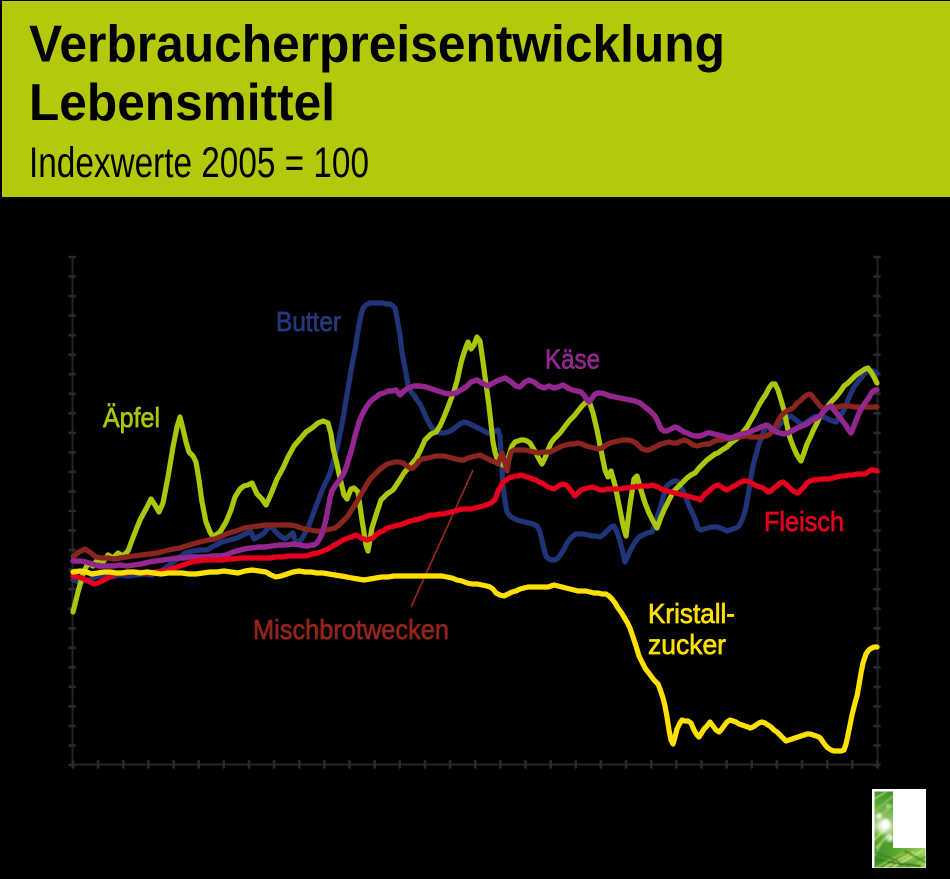  Describe the element at coordinates (182, 103) in the screenshot. I see `svg-text: Lebensmittel` at that location.